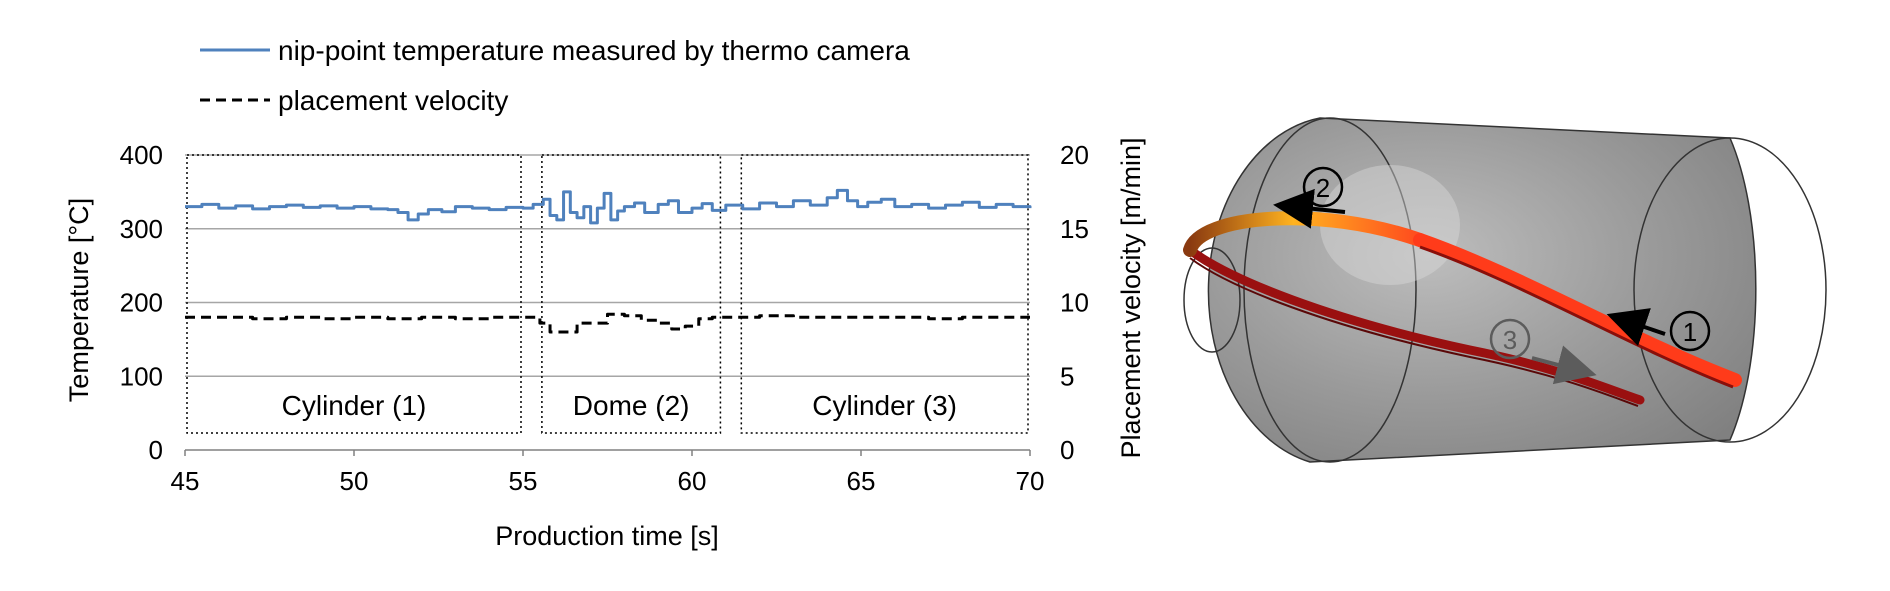 This screenshot has width=1890, height=591. I want to click on y2-tick-label: 5, so click(1067, 376).